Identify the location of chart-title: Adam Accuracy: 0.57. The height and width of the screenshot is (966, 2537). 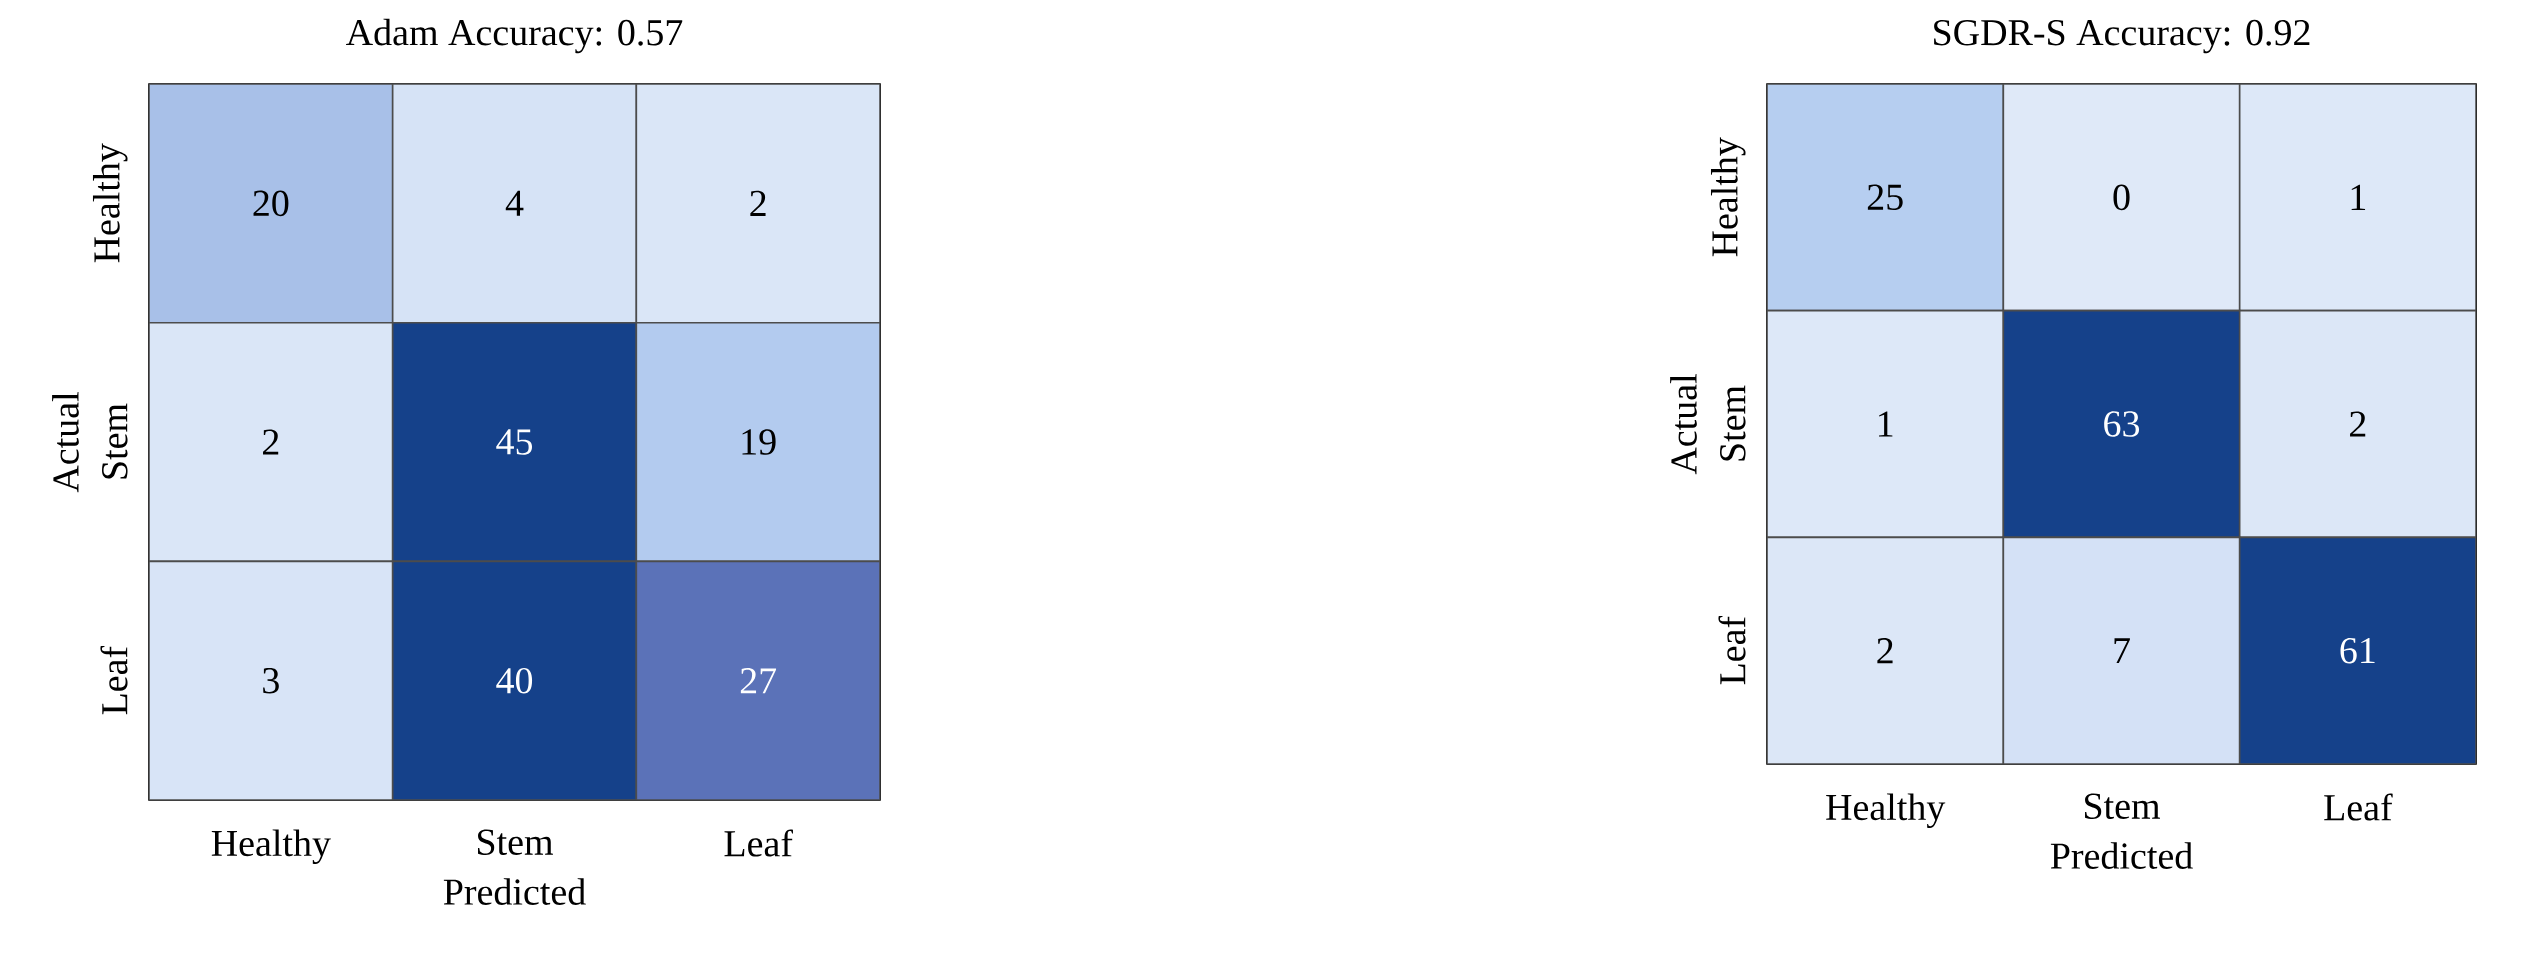
(514, 36).